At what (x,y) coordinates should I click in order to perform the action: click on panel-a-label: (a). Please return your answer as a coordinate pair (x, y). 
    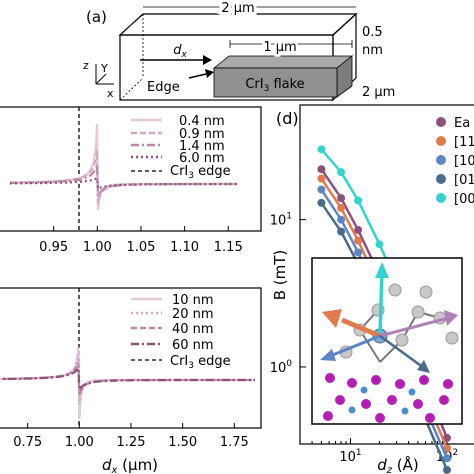
    Looking at the image, I should click on (96, 17).